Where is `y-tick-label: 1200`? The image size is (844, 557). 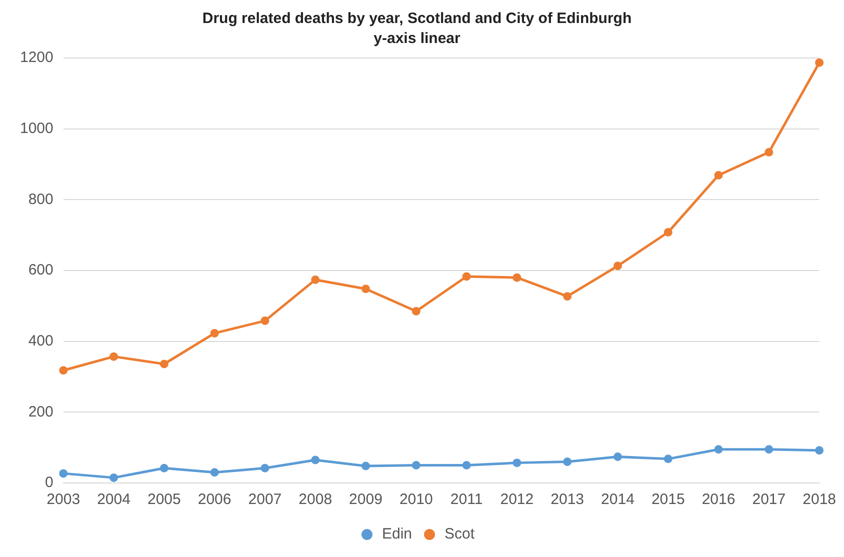 y-tick-label: 1200 is located at coordinates (37, 57).